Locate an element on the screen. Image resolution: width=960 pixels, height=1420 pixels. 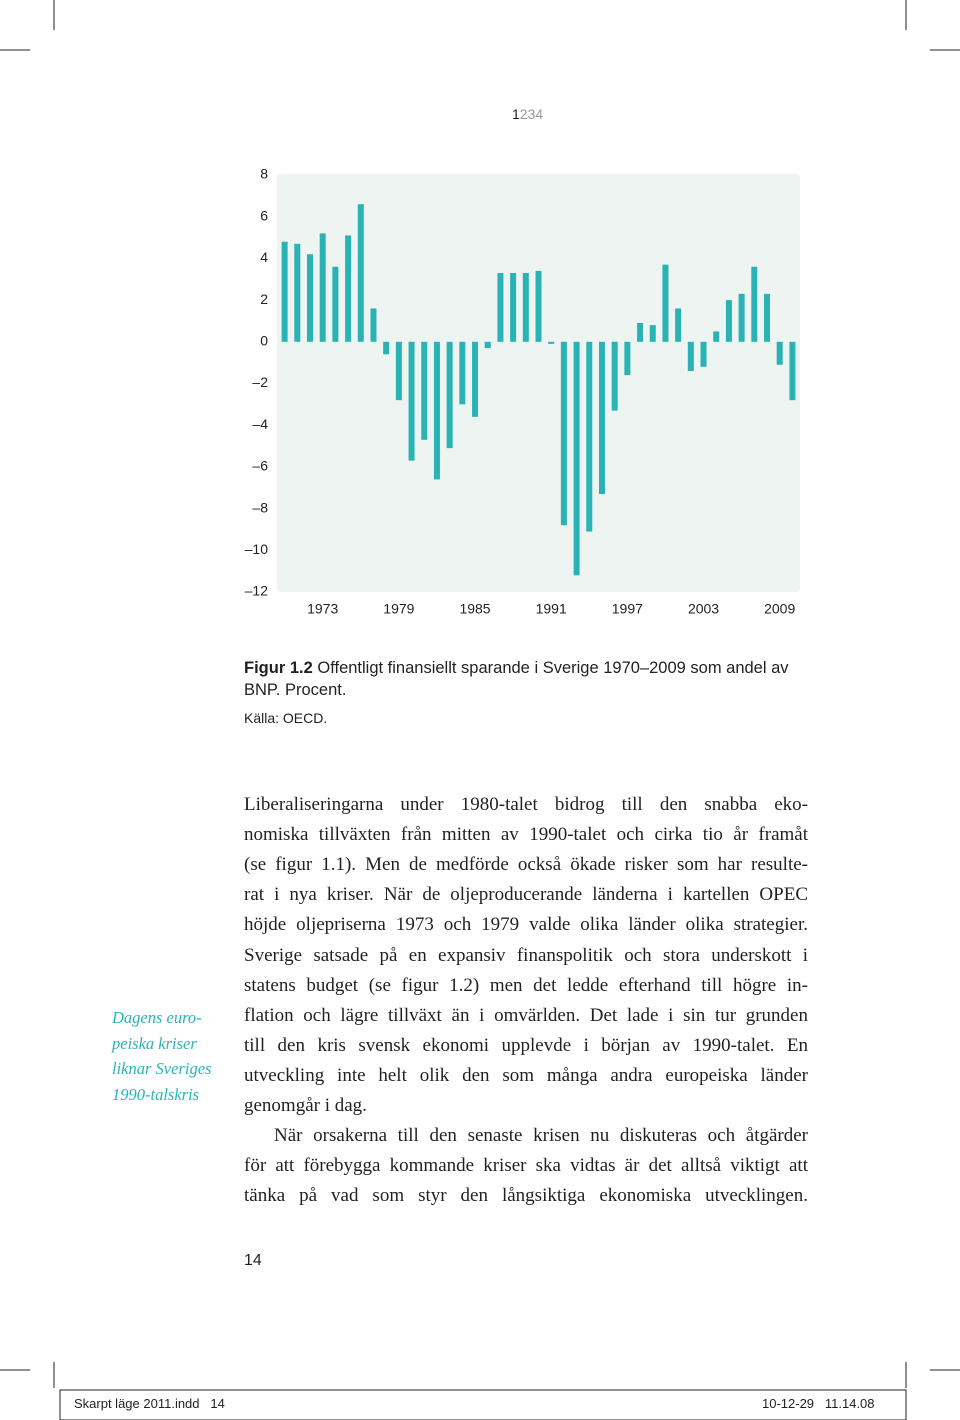
y-tick-label: –2 is located at coordinates (260, 382).